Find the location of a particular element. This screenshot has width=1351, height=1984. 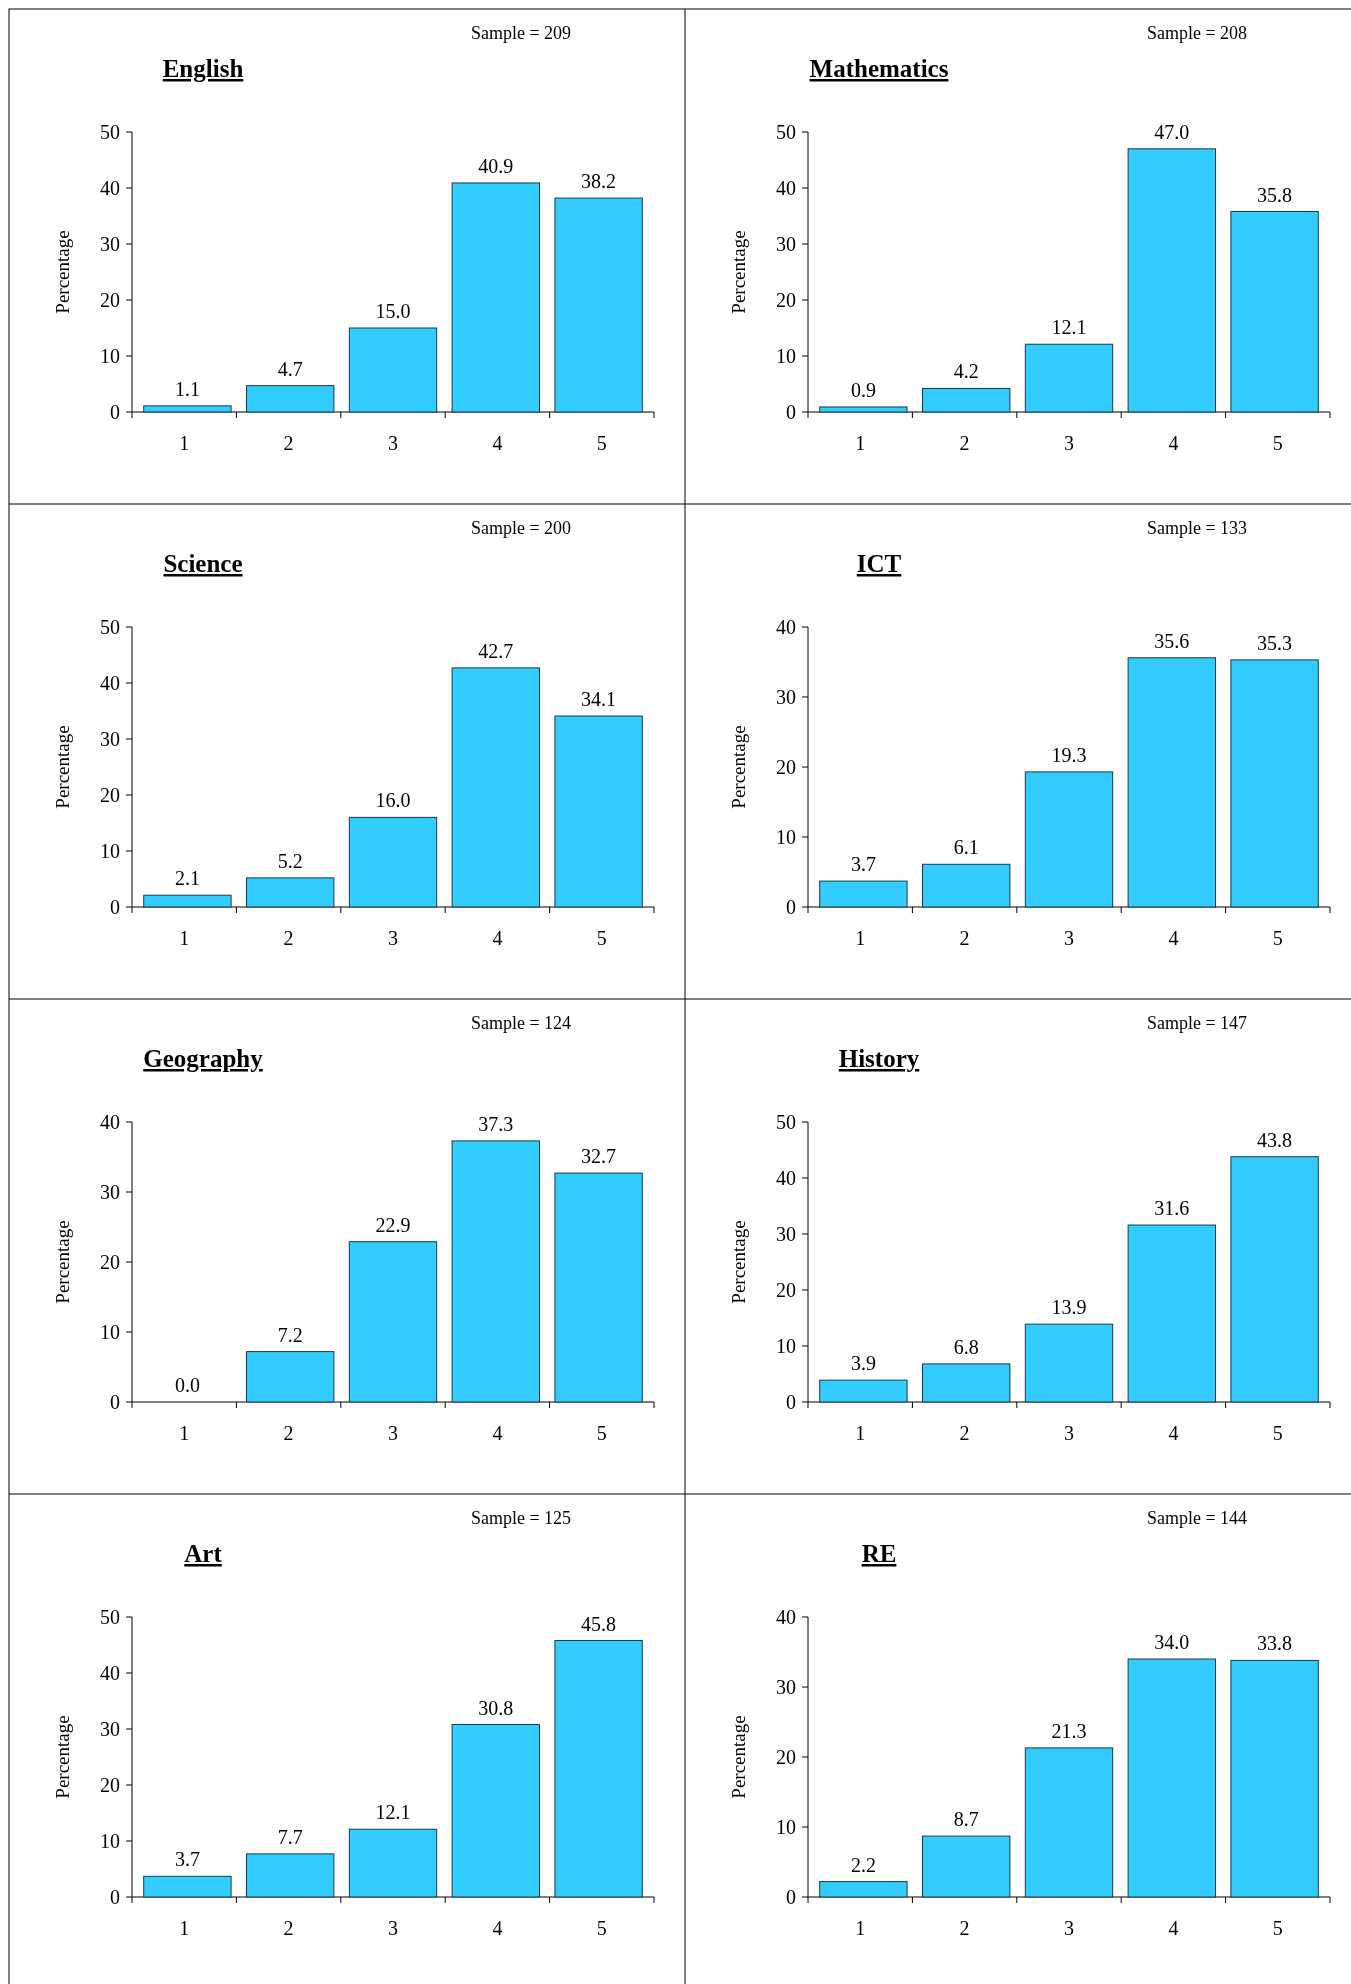

data-label: 22.9 is located at coordinates (393, 1224).